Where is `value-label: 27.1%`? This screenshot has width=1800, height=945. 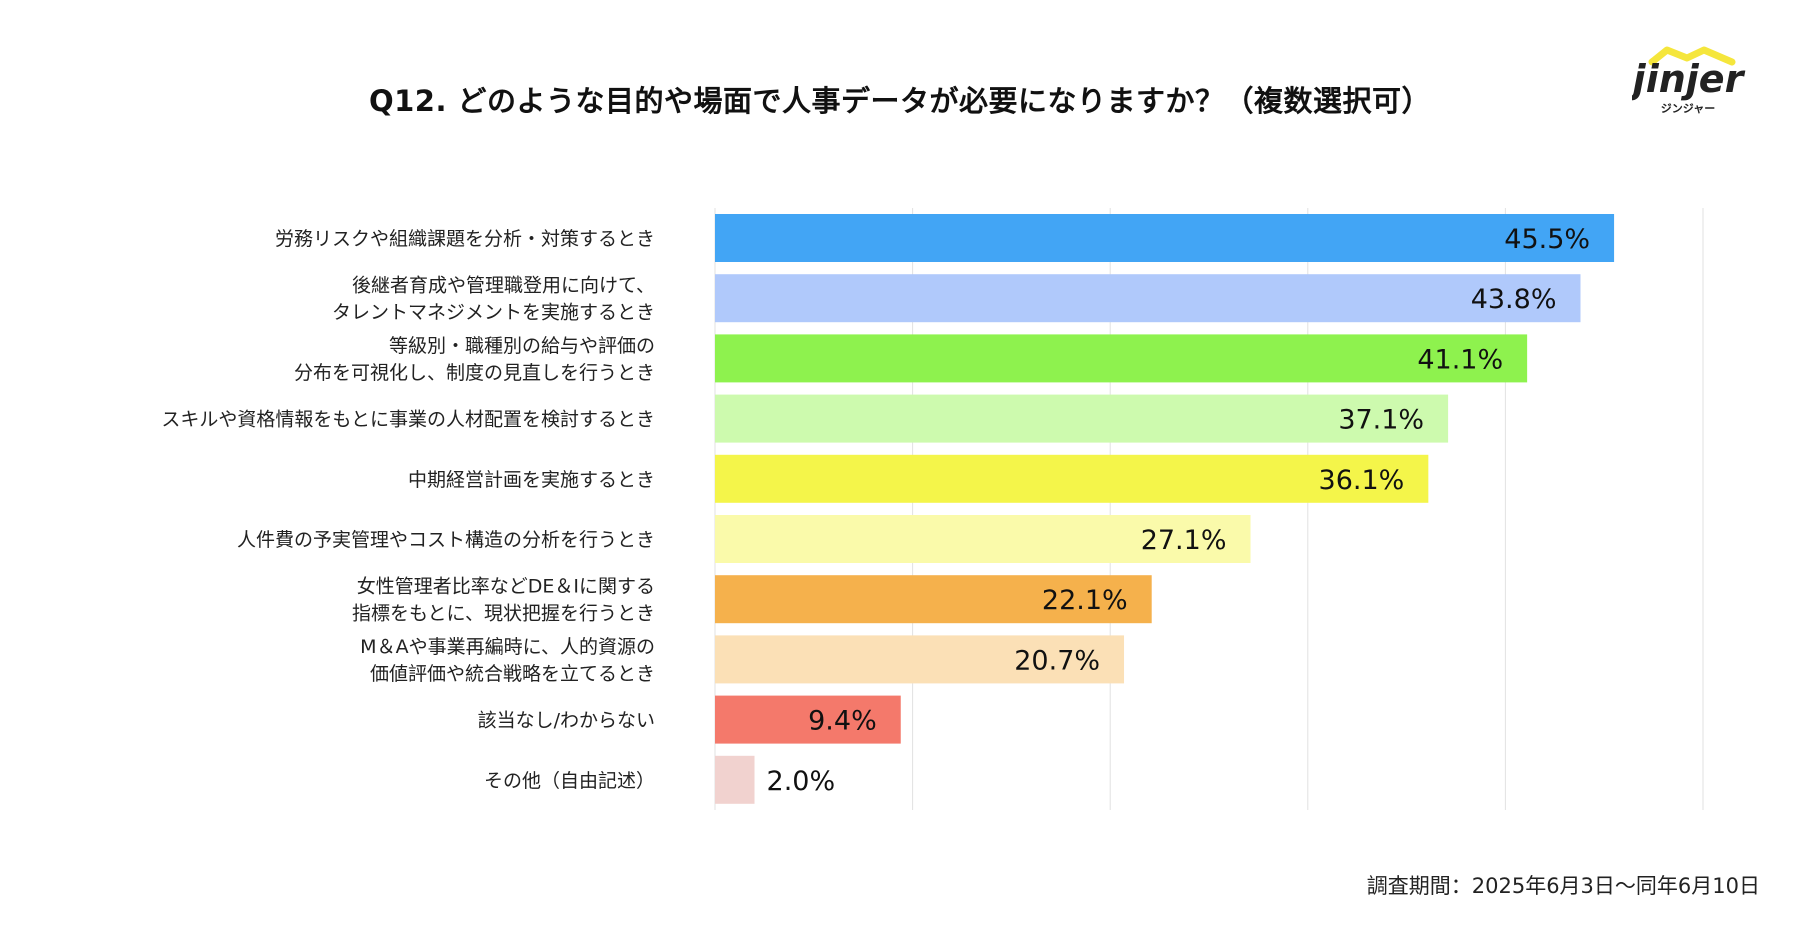 value-label: 27.1% is located at coordinates (1184, 540).